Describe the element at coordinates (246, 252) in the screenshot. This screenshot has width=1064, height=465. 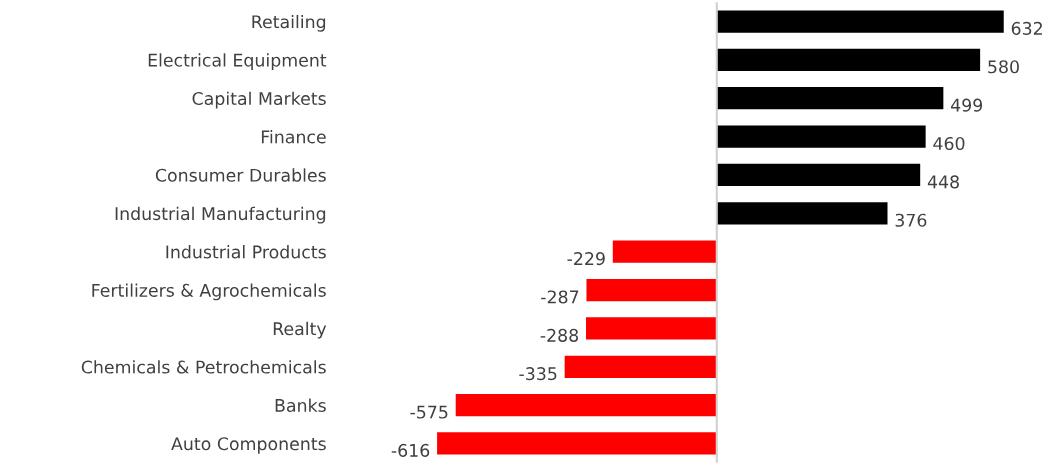
I see `y-tick-label: Industrial Products` at that location.